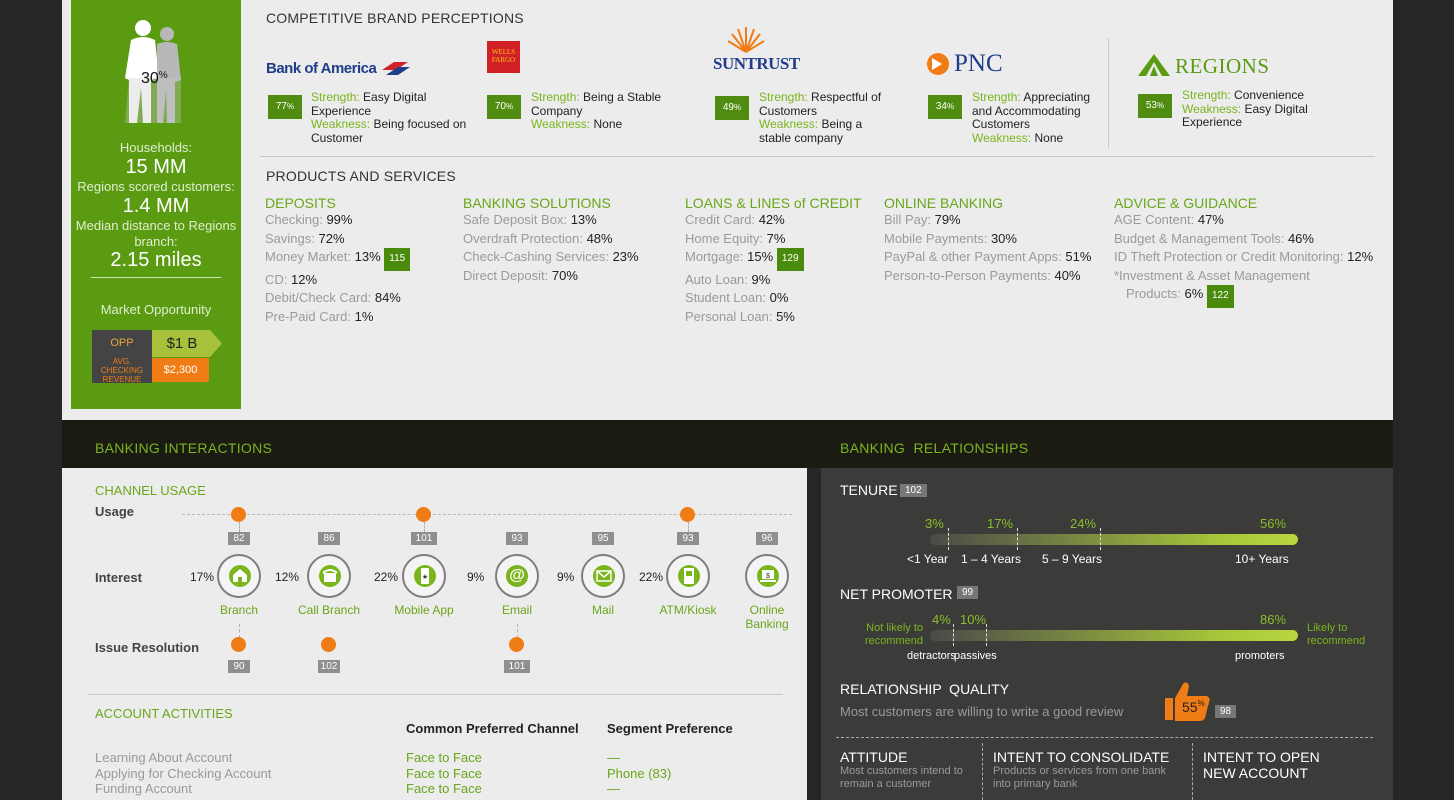 The height and width of the screenshot is (800, 1454). Describe the element at coordinates (329, 610) in the screenshot. I see `channel-label: Call Branch` at that location.